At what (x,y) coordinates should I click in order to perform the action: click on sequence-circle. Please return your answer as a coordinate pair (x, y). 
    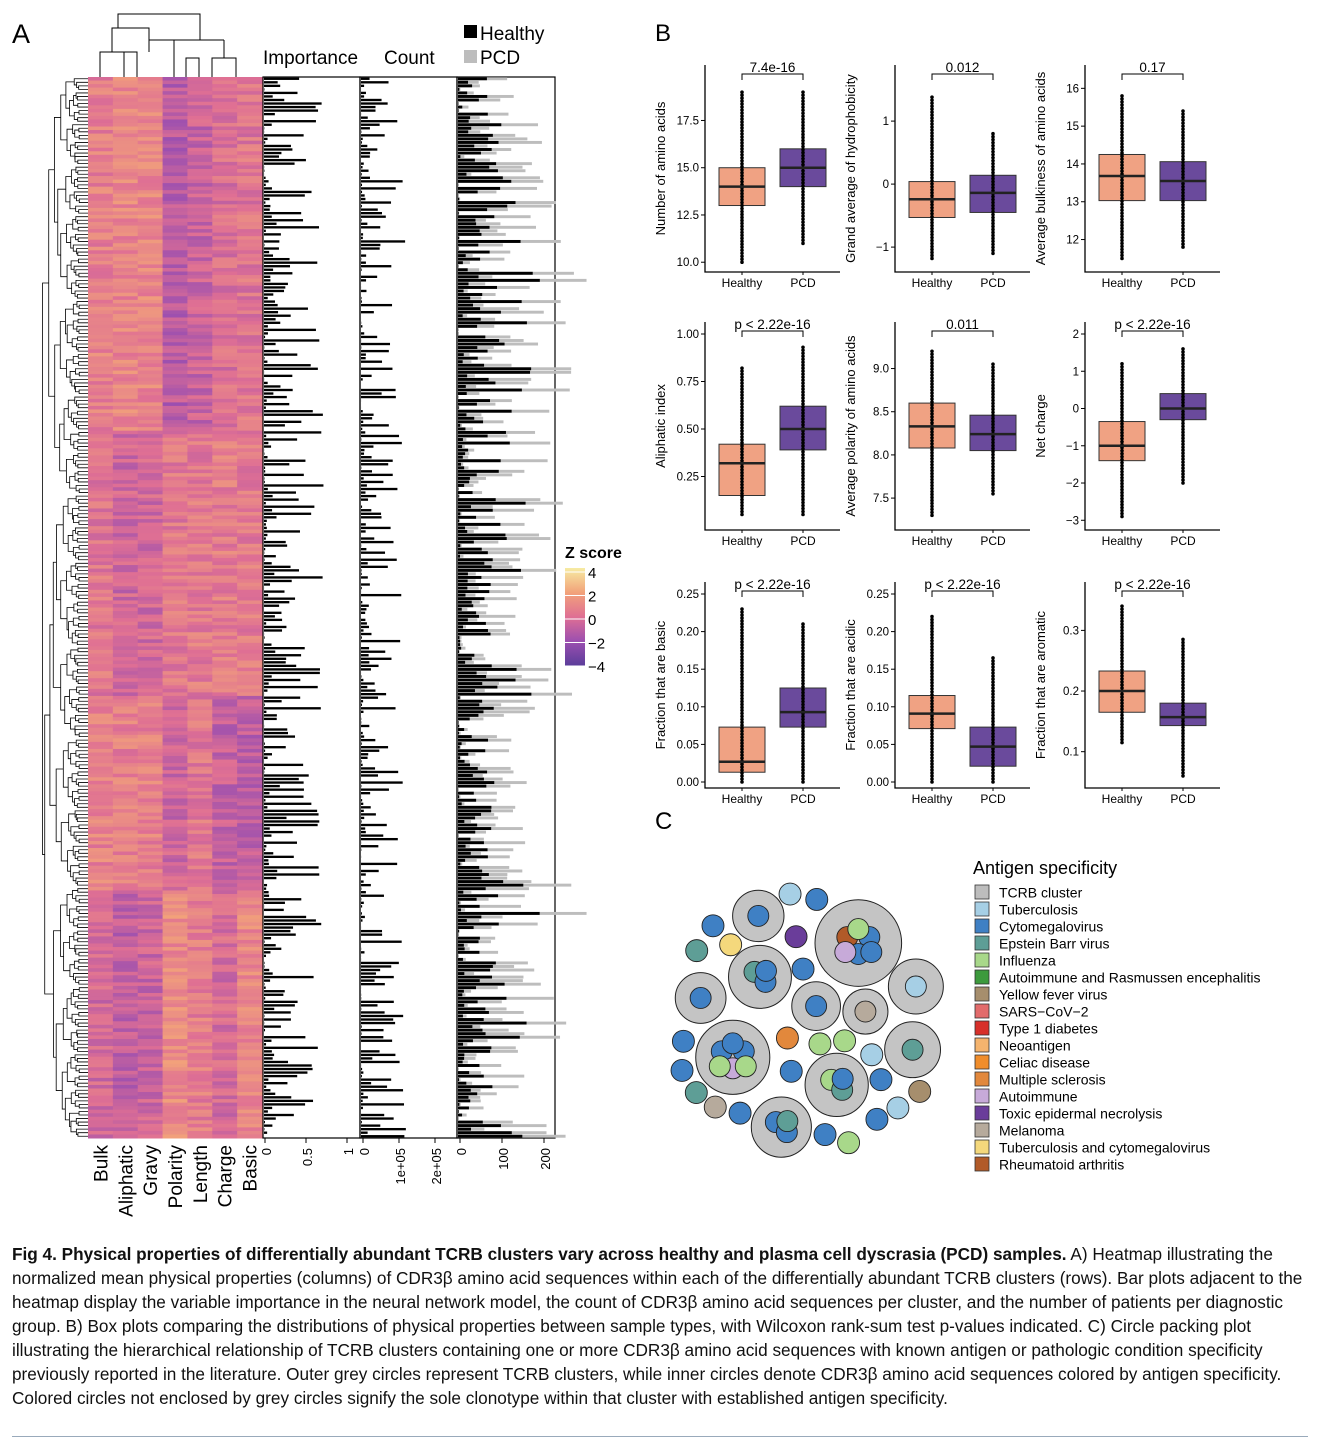
    Looking at the image, I should click on (817, 899).